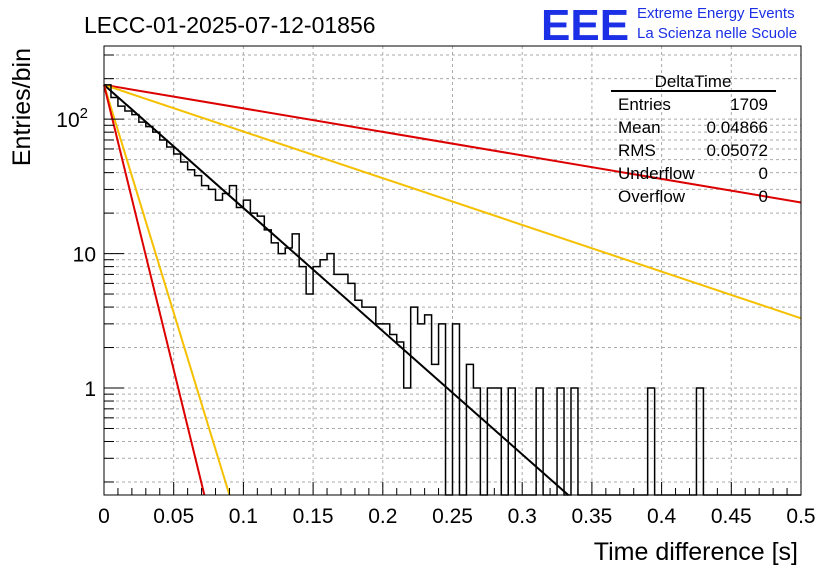 This screenshot has width=836, height=572. Describe the element at coordinates (800, 516) in the screenshot. I see `x-tick-label: 0.5` at that location.